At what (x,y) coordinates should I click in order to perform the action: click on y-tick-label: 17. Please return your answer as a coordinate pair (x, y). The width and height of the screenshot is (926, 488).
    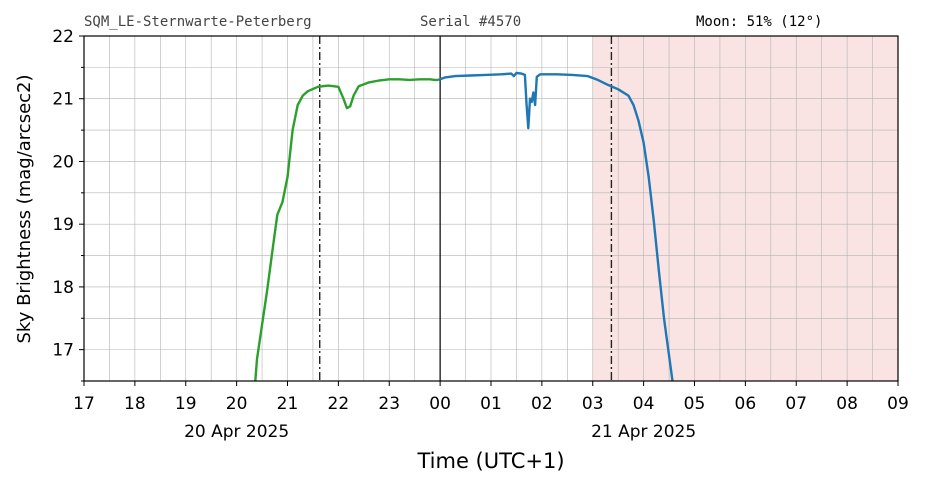
    Looking at the image, I should click on (63, 351).